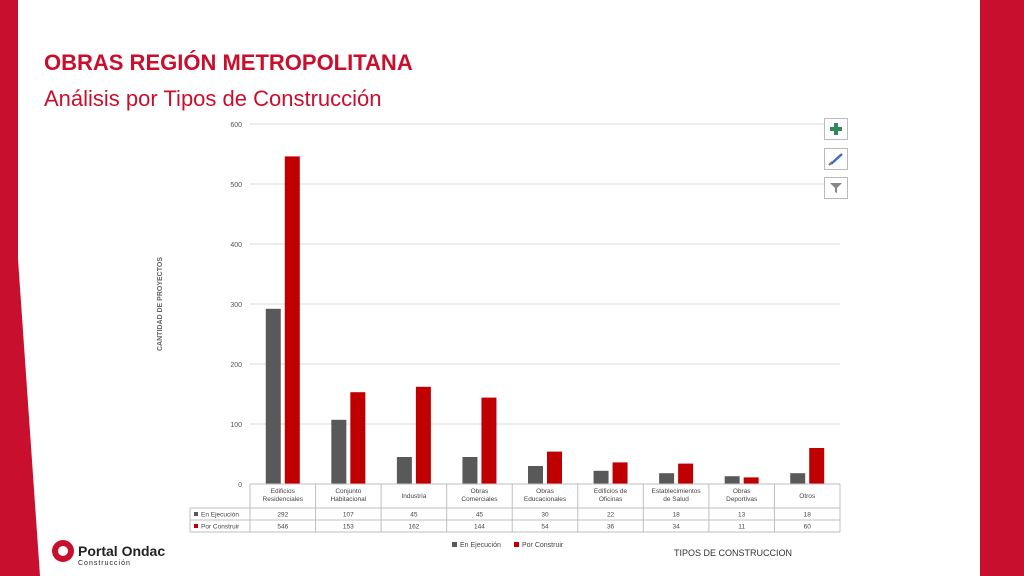  I want to click on x-tick-label: Oficinas, so click(611, 499).